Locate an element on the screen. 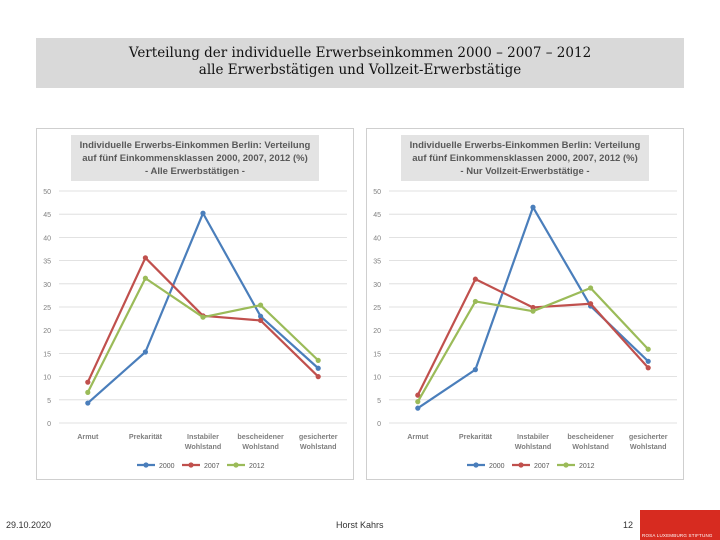 The height and width of the screenshot is (540, 720). footer-author: Horst Kahrs is located at coordinates (360, 525).